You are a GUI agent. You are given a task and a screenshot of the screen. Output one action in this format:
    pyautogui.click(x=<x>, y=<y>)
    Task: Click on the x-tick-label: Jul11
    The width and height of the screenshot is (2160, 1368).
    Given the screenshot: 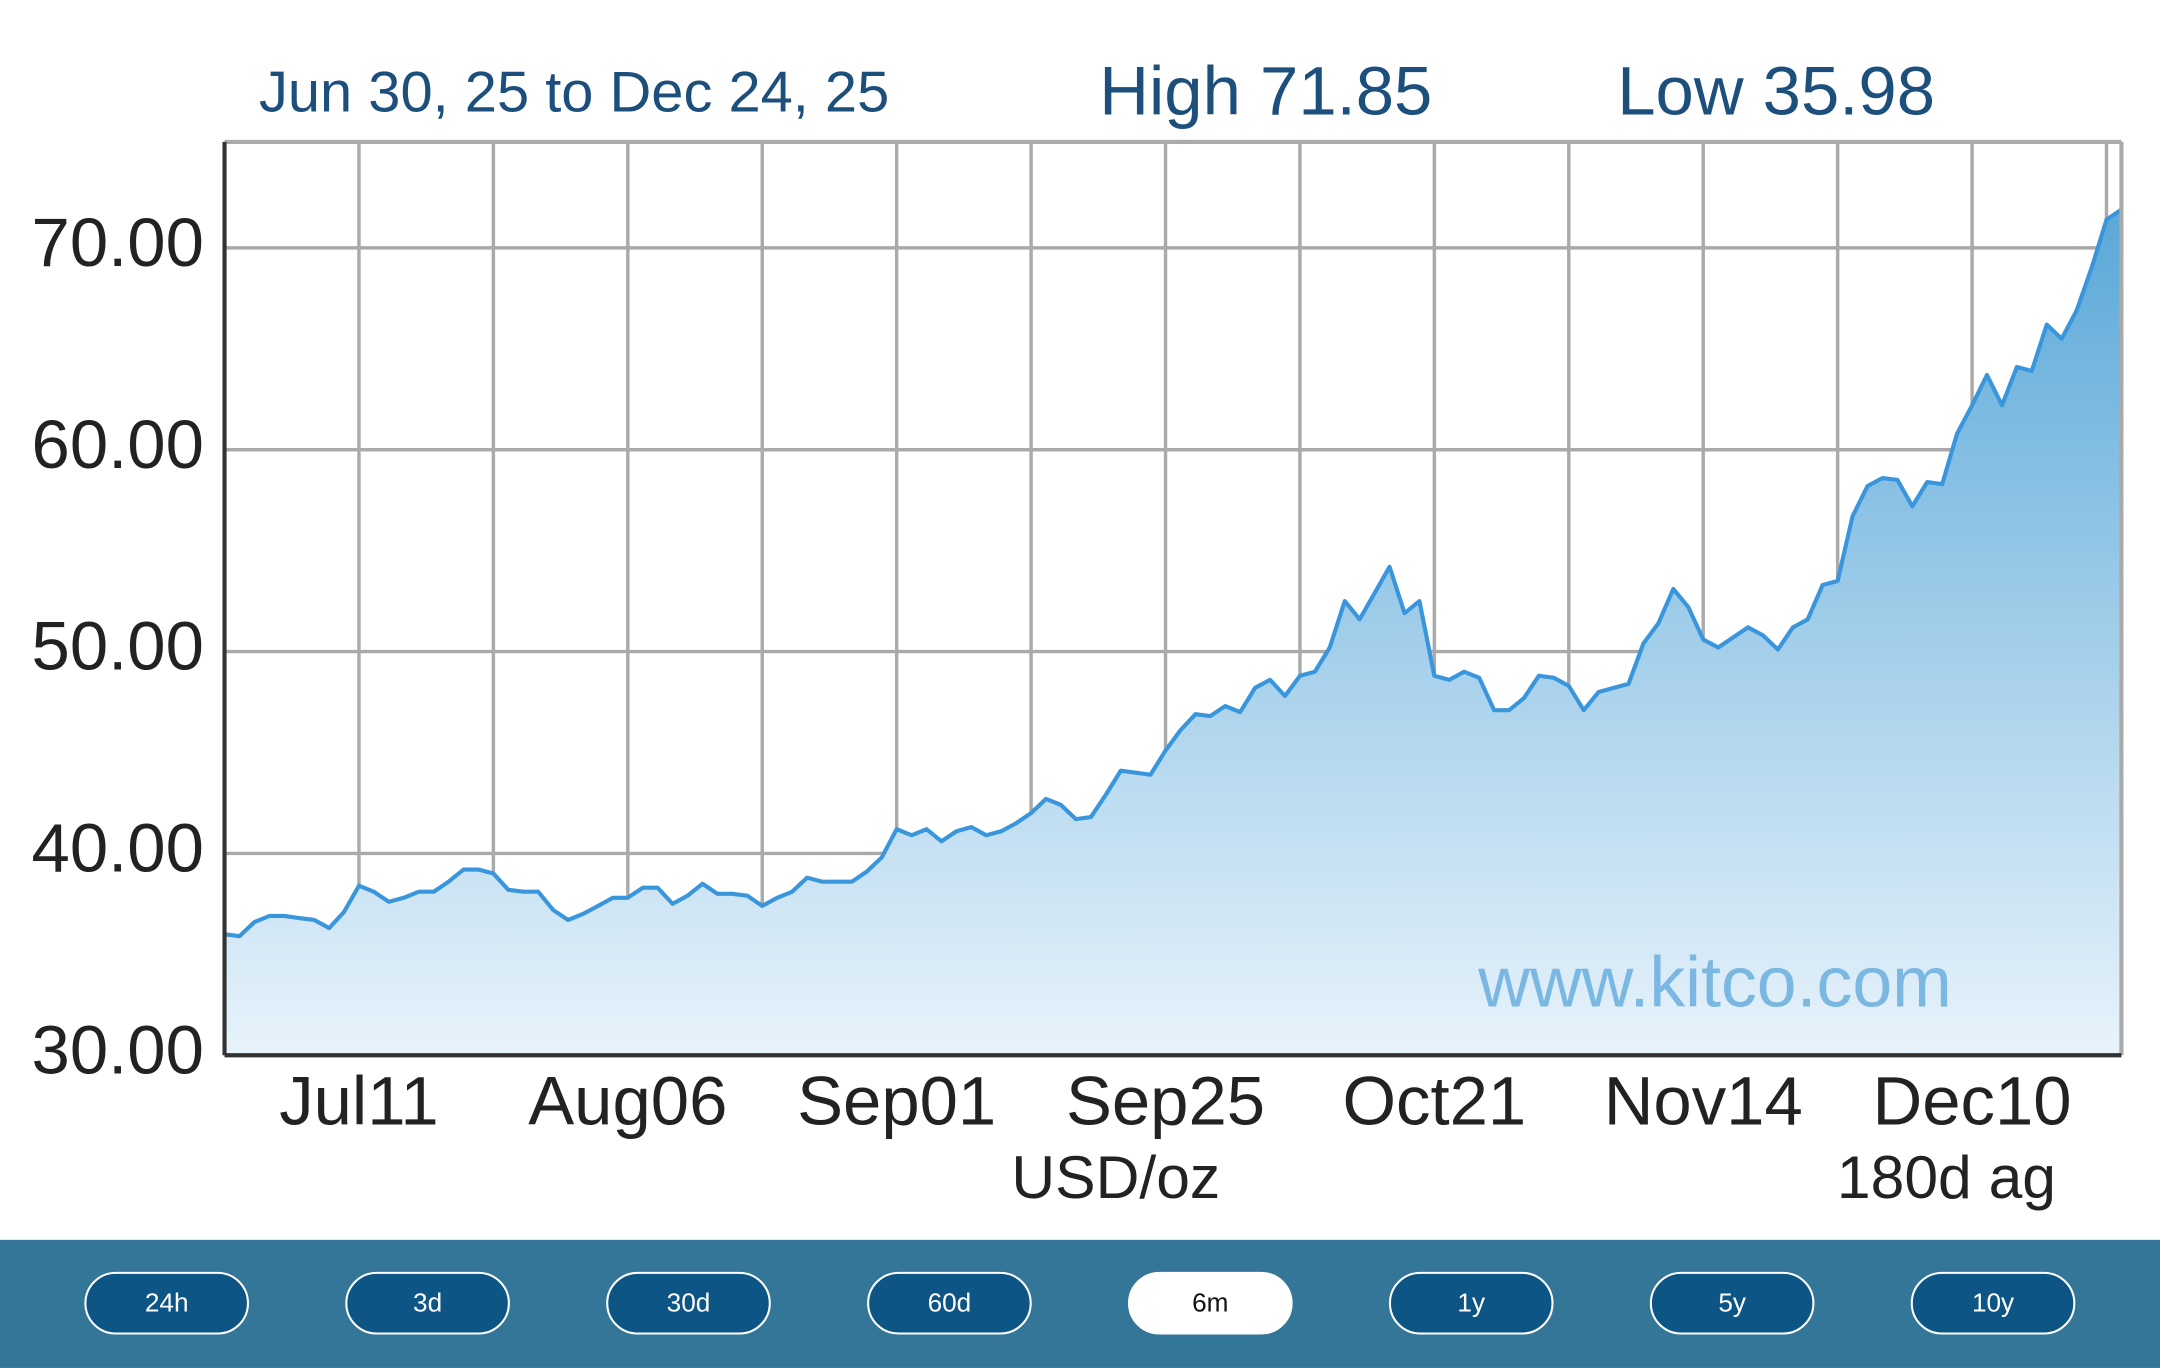 What is the action you would take?
    pyautogui.click(x=359, y=1100)
    